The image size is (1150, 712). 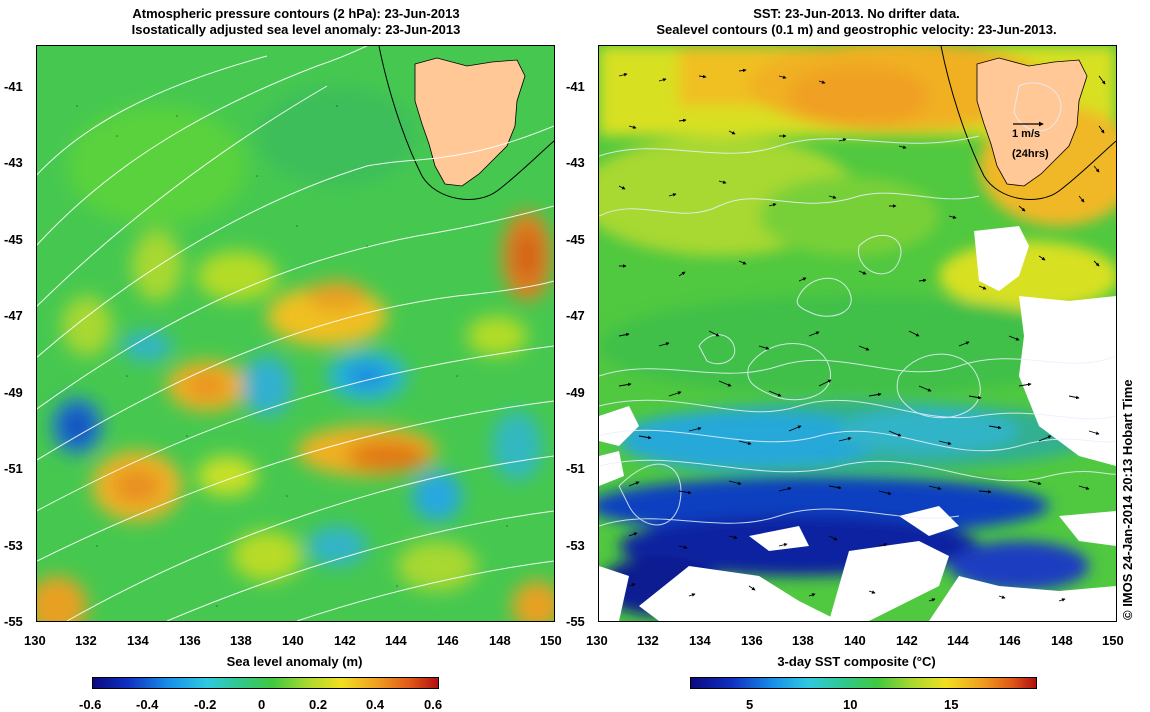 I want to click on lon-tick-left: 130, so click(x=35, y=640).